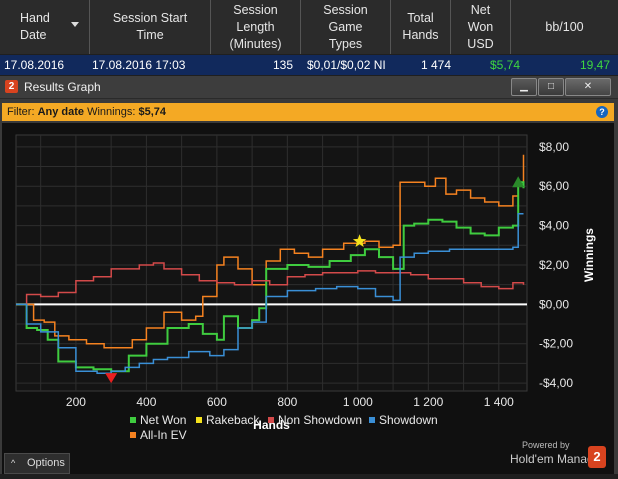 The height and width of the screenshot is (479, 618). I want to click on x-tick-label: 200, so click(76, 402).